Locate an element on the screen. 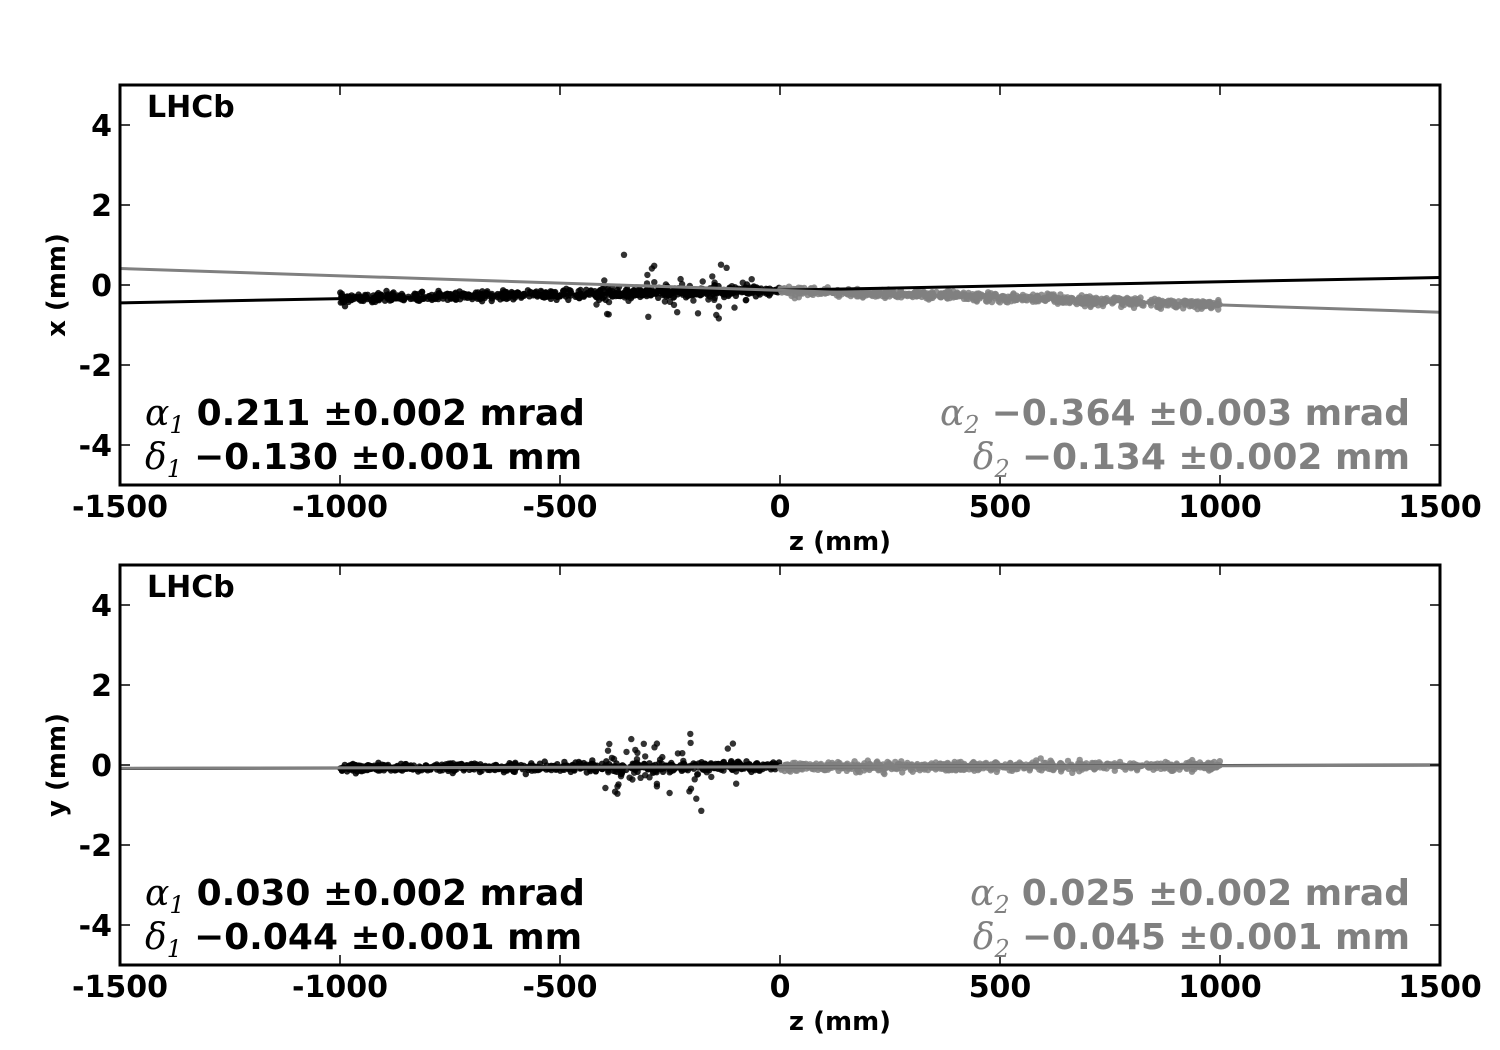 This screenshot has width=1500, height=1050. x-tick-label: -500 is located at coordinates (559, 987).